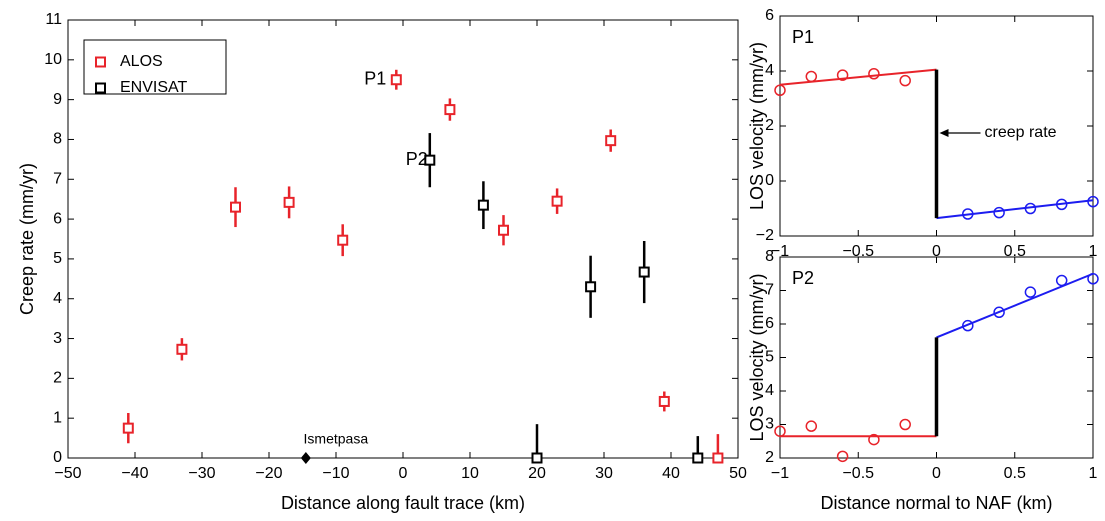 Image resolution: width=1105 pixels, height=521 pixels. What do you see at coordinates (53, 19) in the screenshot?
I see `y-tick-label: 11` at bounding box center [53, 19].